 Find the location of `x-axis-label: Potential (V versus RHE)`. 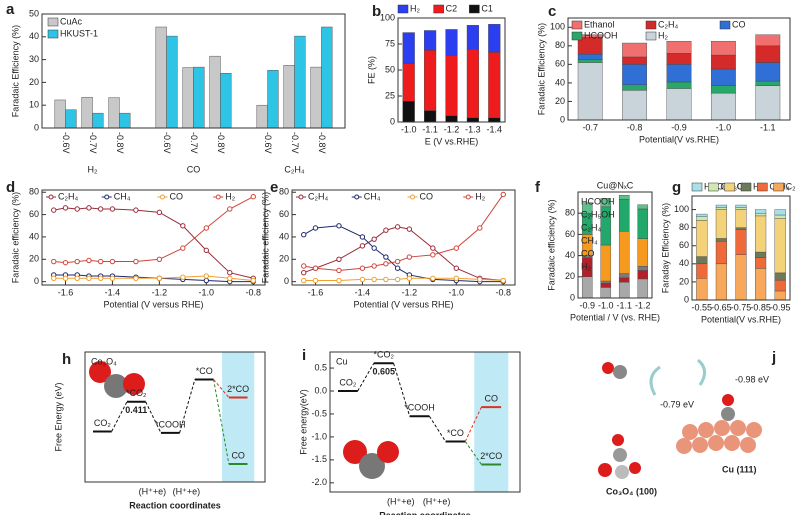

x-axis-label: Potential (V versus RHE) is located at coordinates (403, 304).